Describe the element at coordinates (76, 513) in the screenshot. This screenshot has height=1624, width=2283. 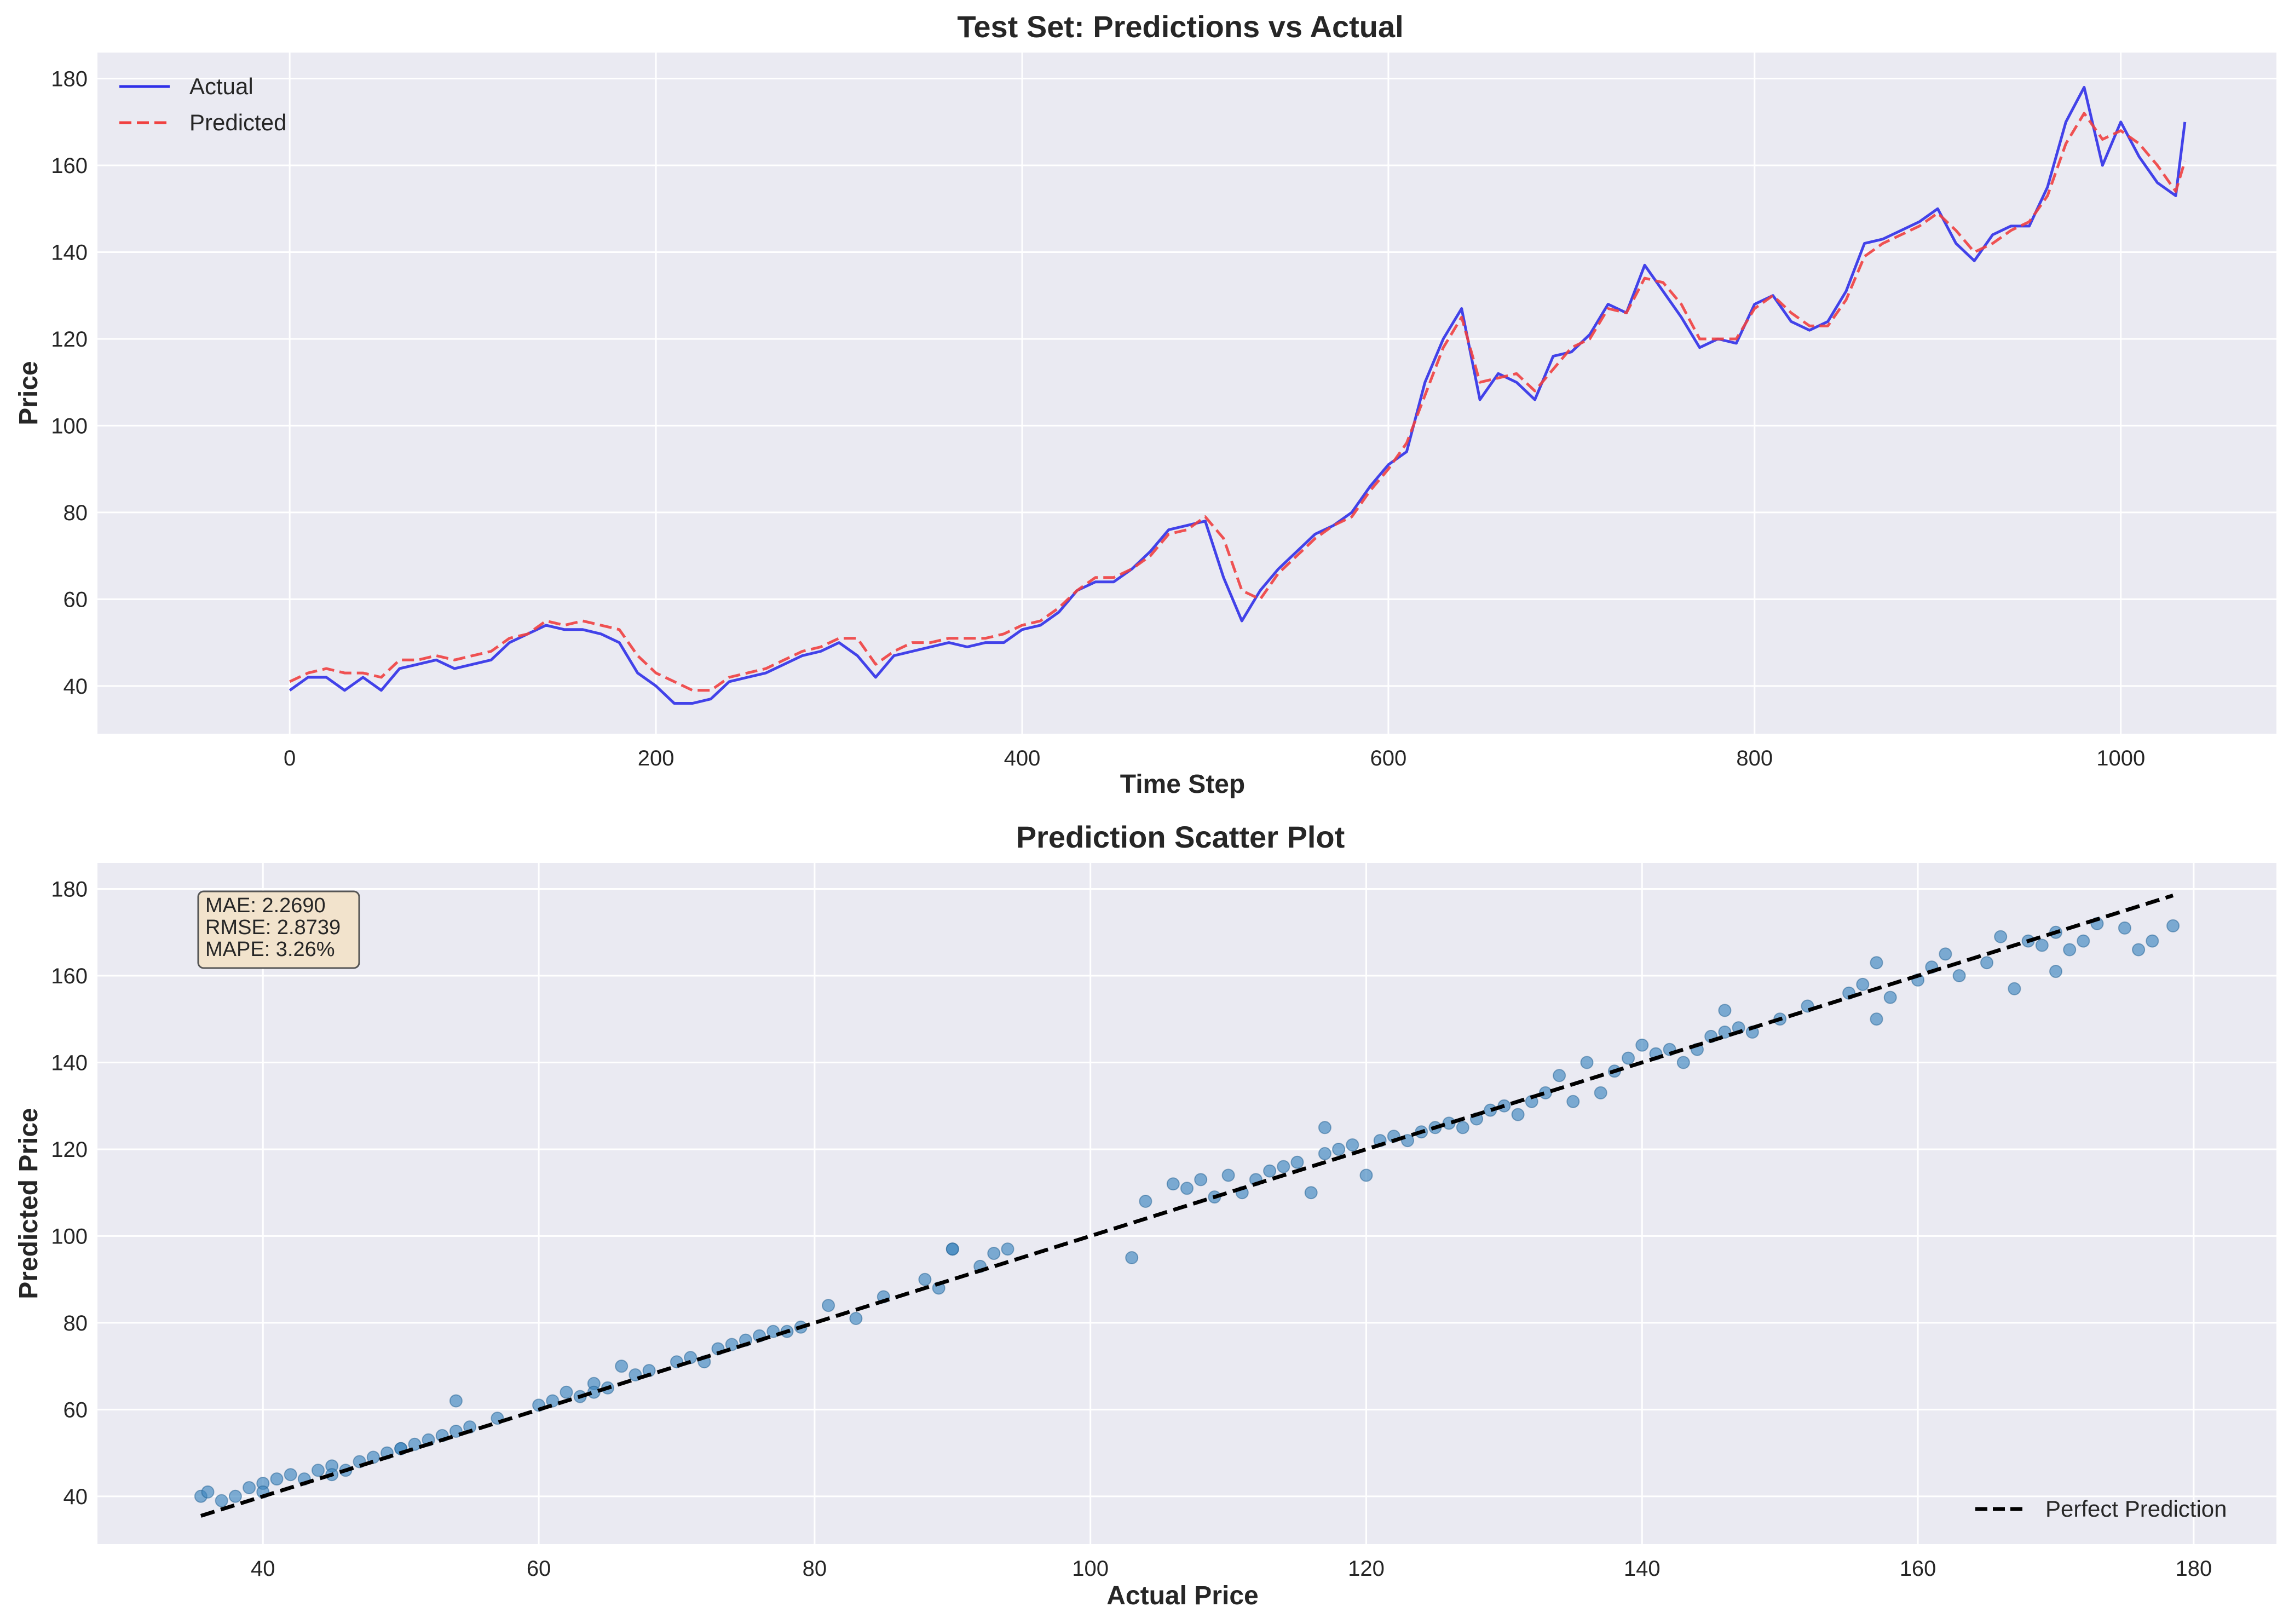
I see `line-chart-ytick-label: 80` at that location.